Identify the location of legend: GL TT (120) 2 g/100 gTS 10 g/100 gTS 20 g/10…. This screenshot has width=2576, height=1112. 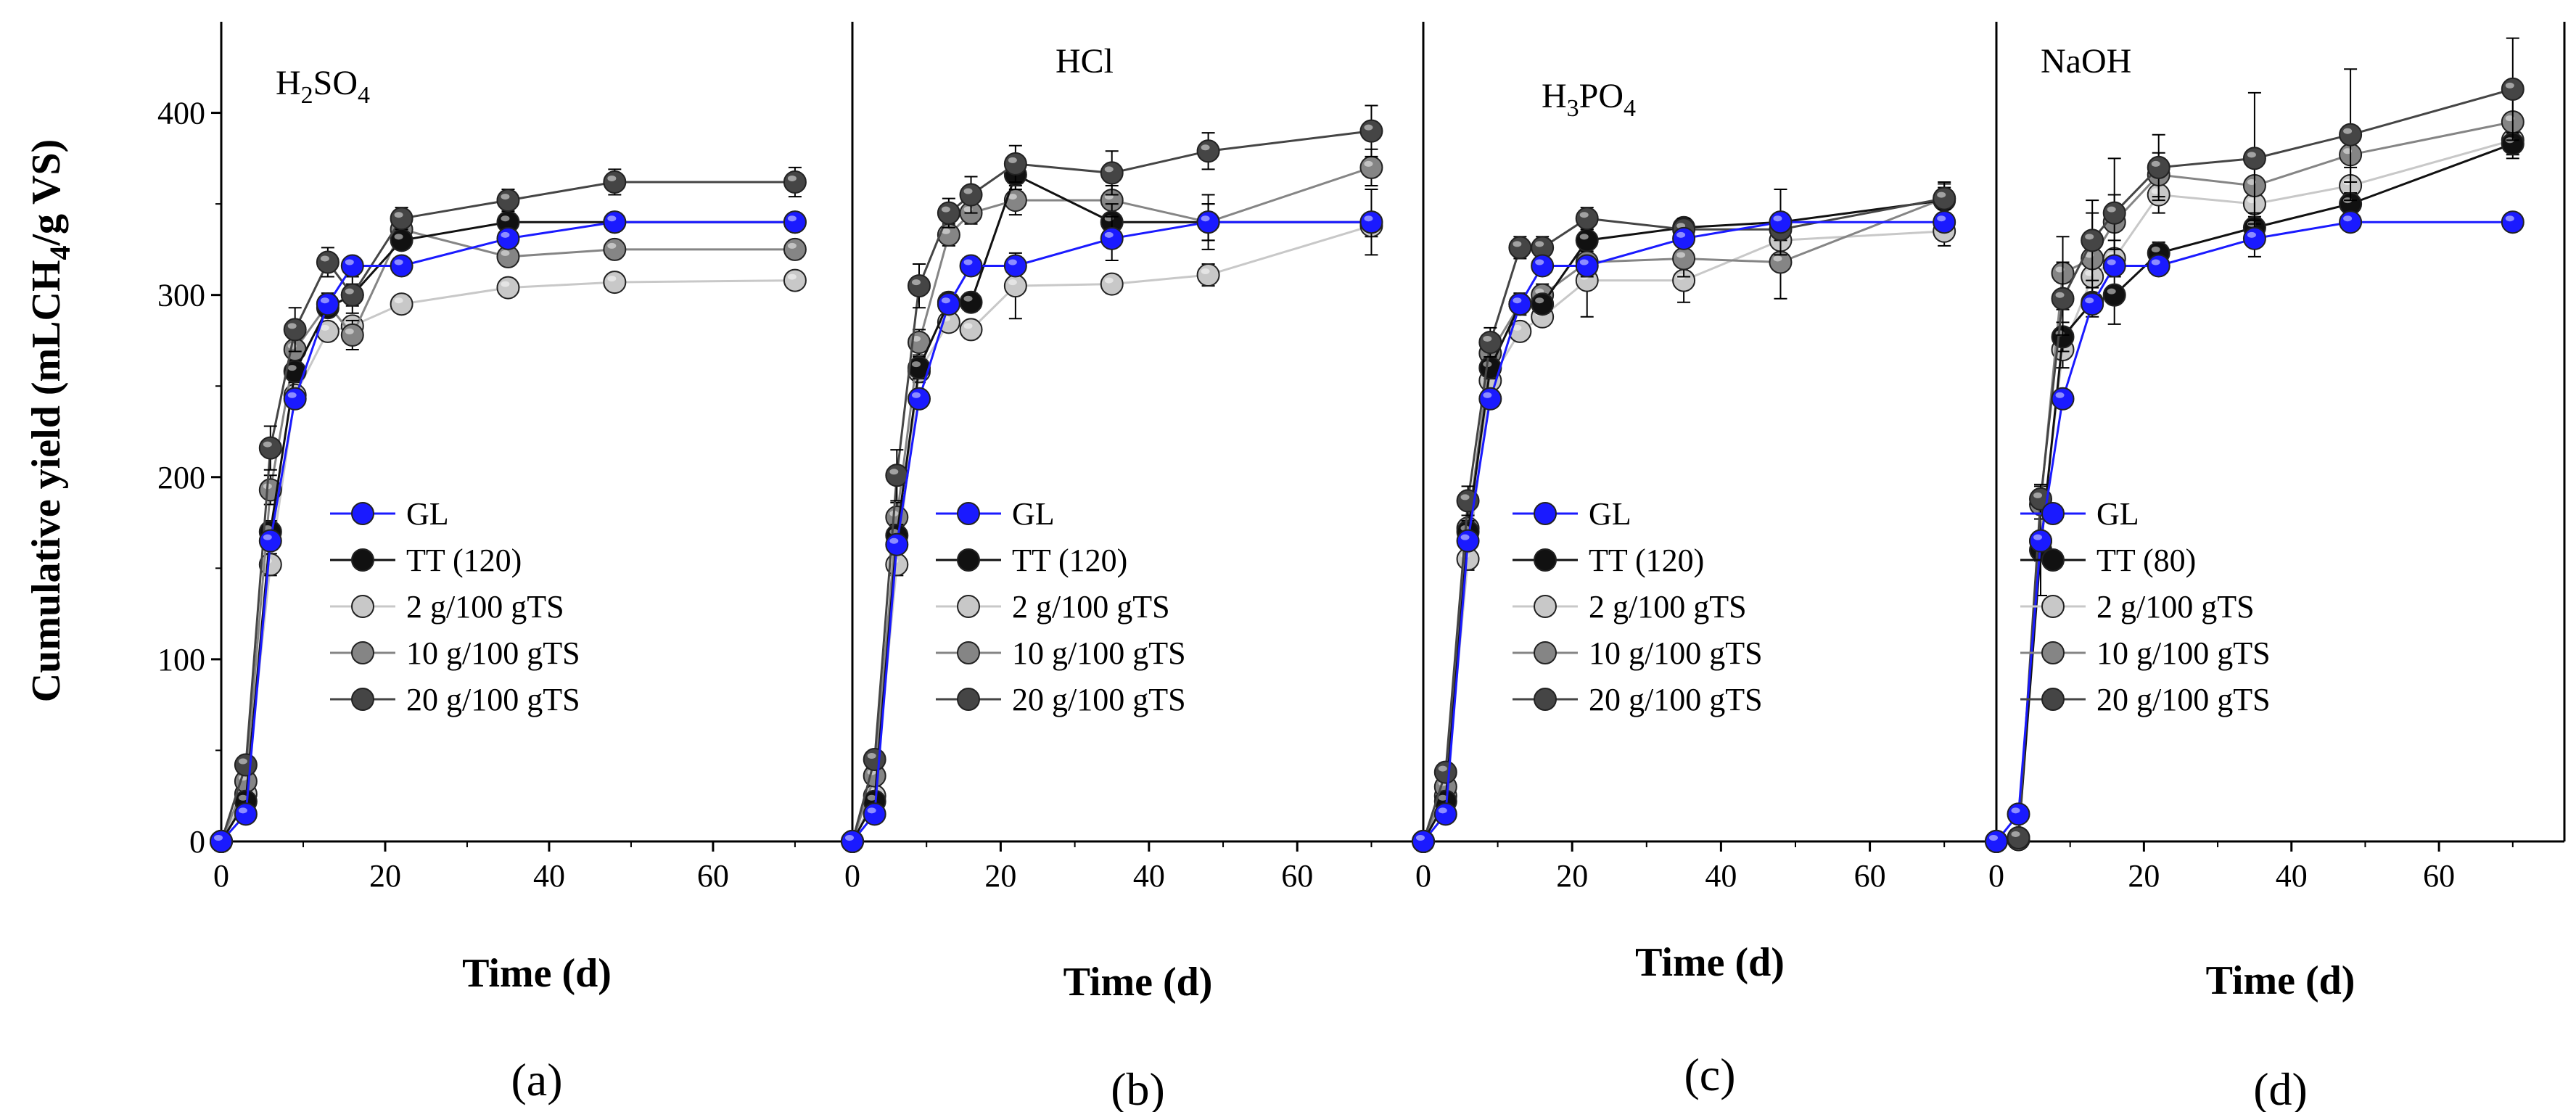
(455, 606).